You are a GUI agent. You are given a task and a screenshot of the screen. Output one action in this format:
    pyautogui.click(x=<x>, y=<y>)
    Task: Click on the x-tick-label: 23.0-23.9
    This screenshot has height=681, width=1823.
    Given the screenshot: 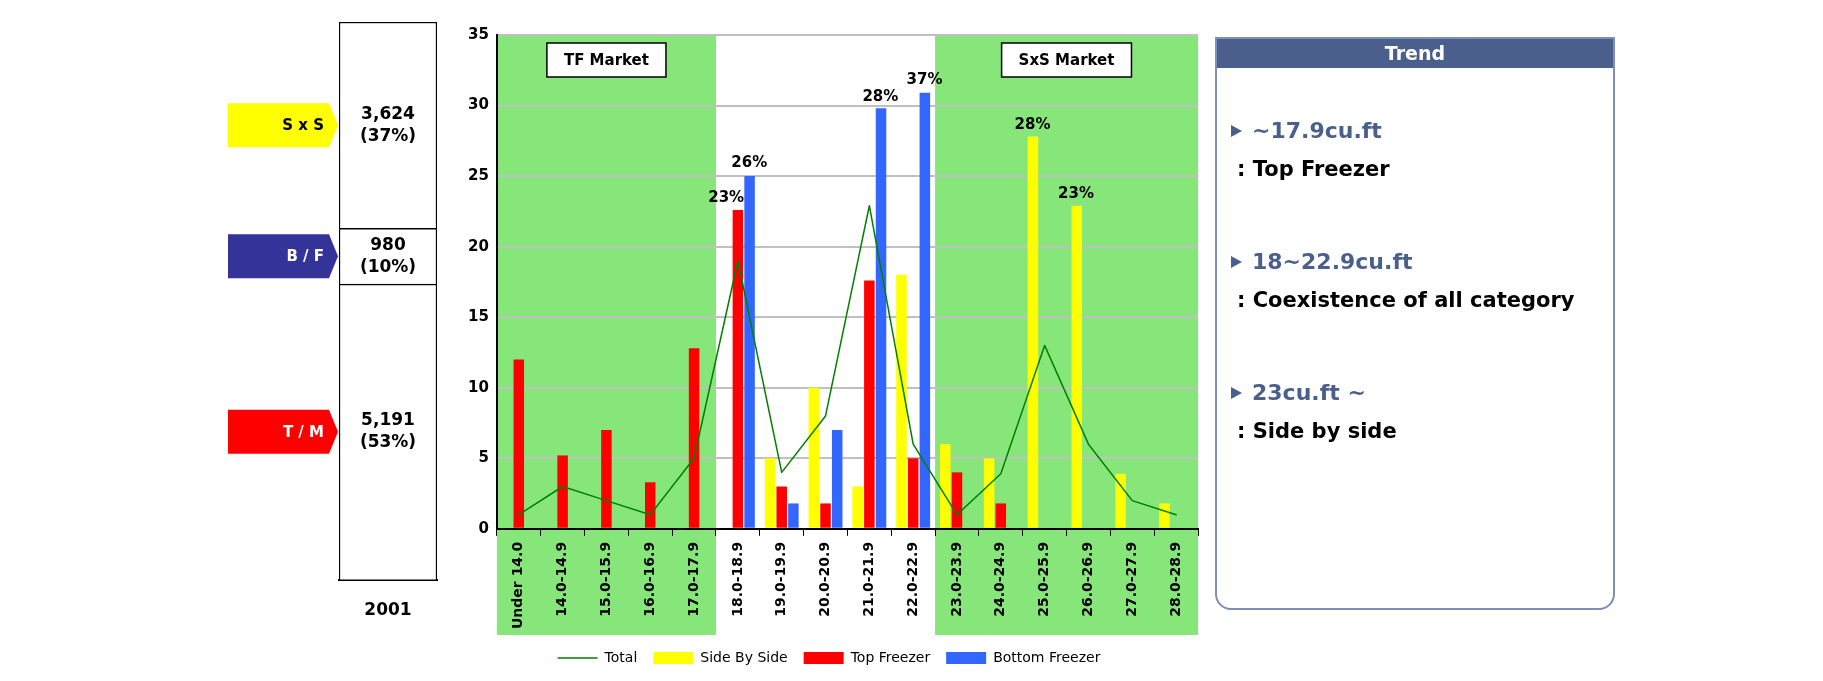 What is the action you would take?
    pyautogui.click(x=955, y=579)
    